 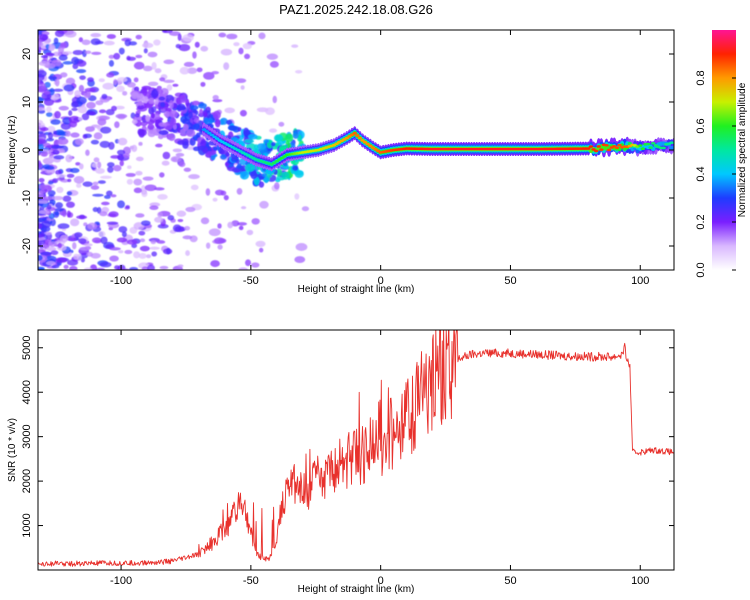 I want to click on colorbar-gradient, so click(x=724, y=150).